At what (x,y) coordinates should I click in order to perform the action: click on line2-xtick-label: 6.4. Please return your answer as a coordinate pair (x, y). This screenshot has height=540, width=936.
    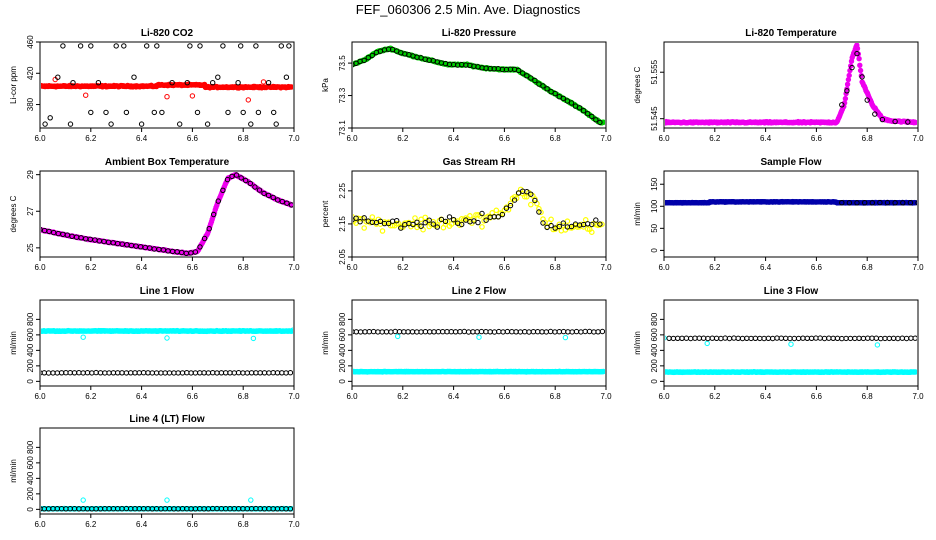
    Looking at the image, I should click on (454, 396).